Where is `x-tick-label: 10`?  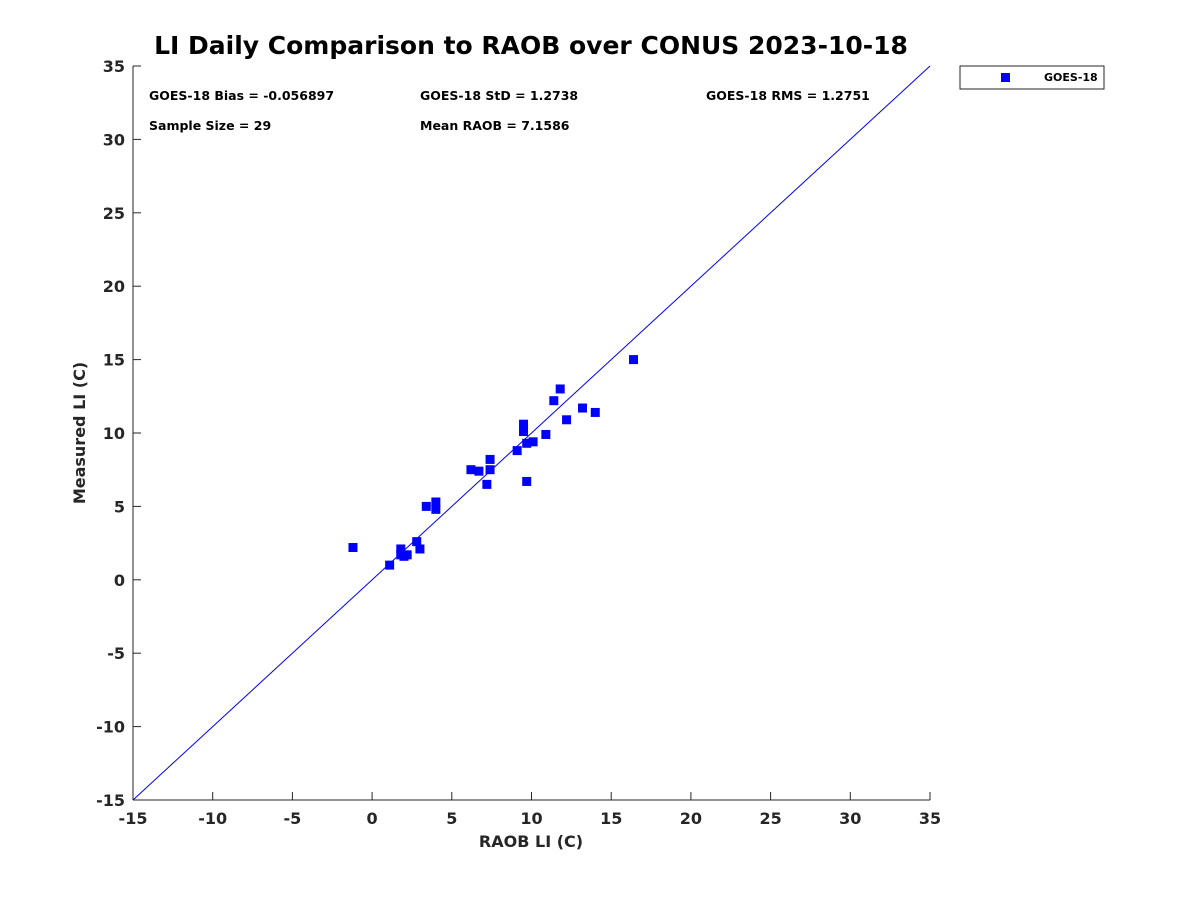
x-tick-label: 10 is located at coordinates (531, 818).